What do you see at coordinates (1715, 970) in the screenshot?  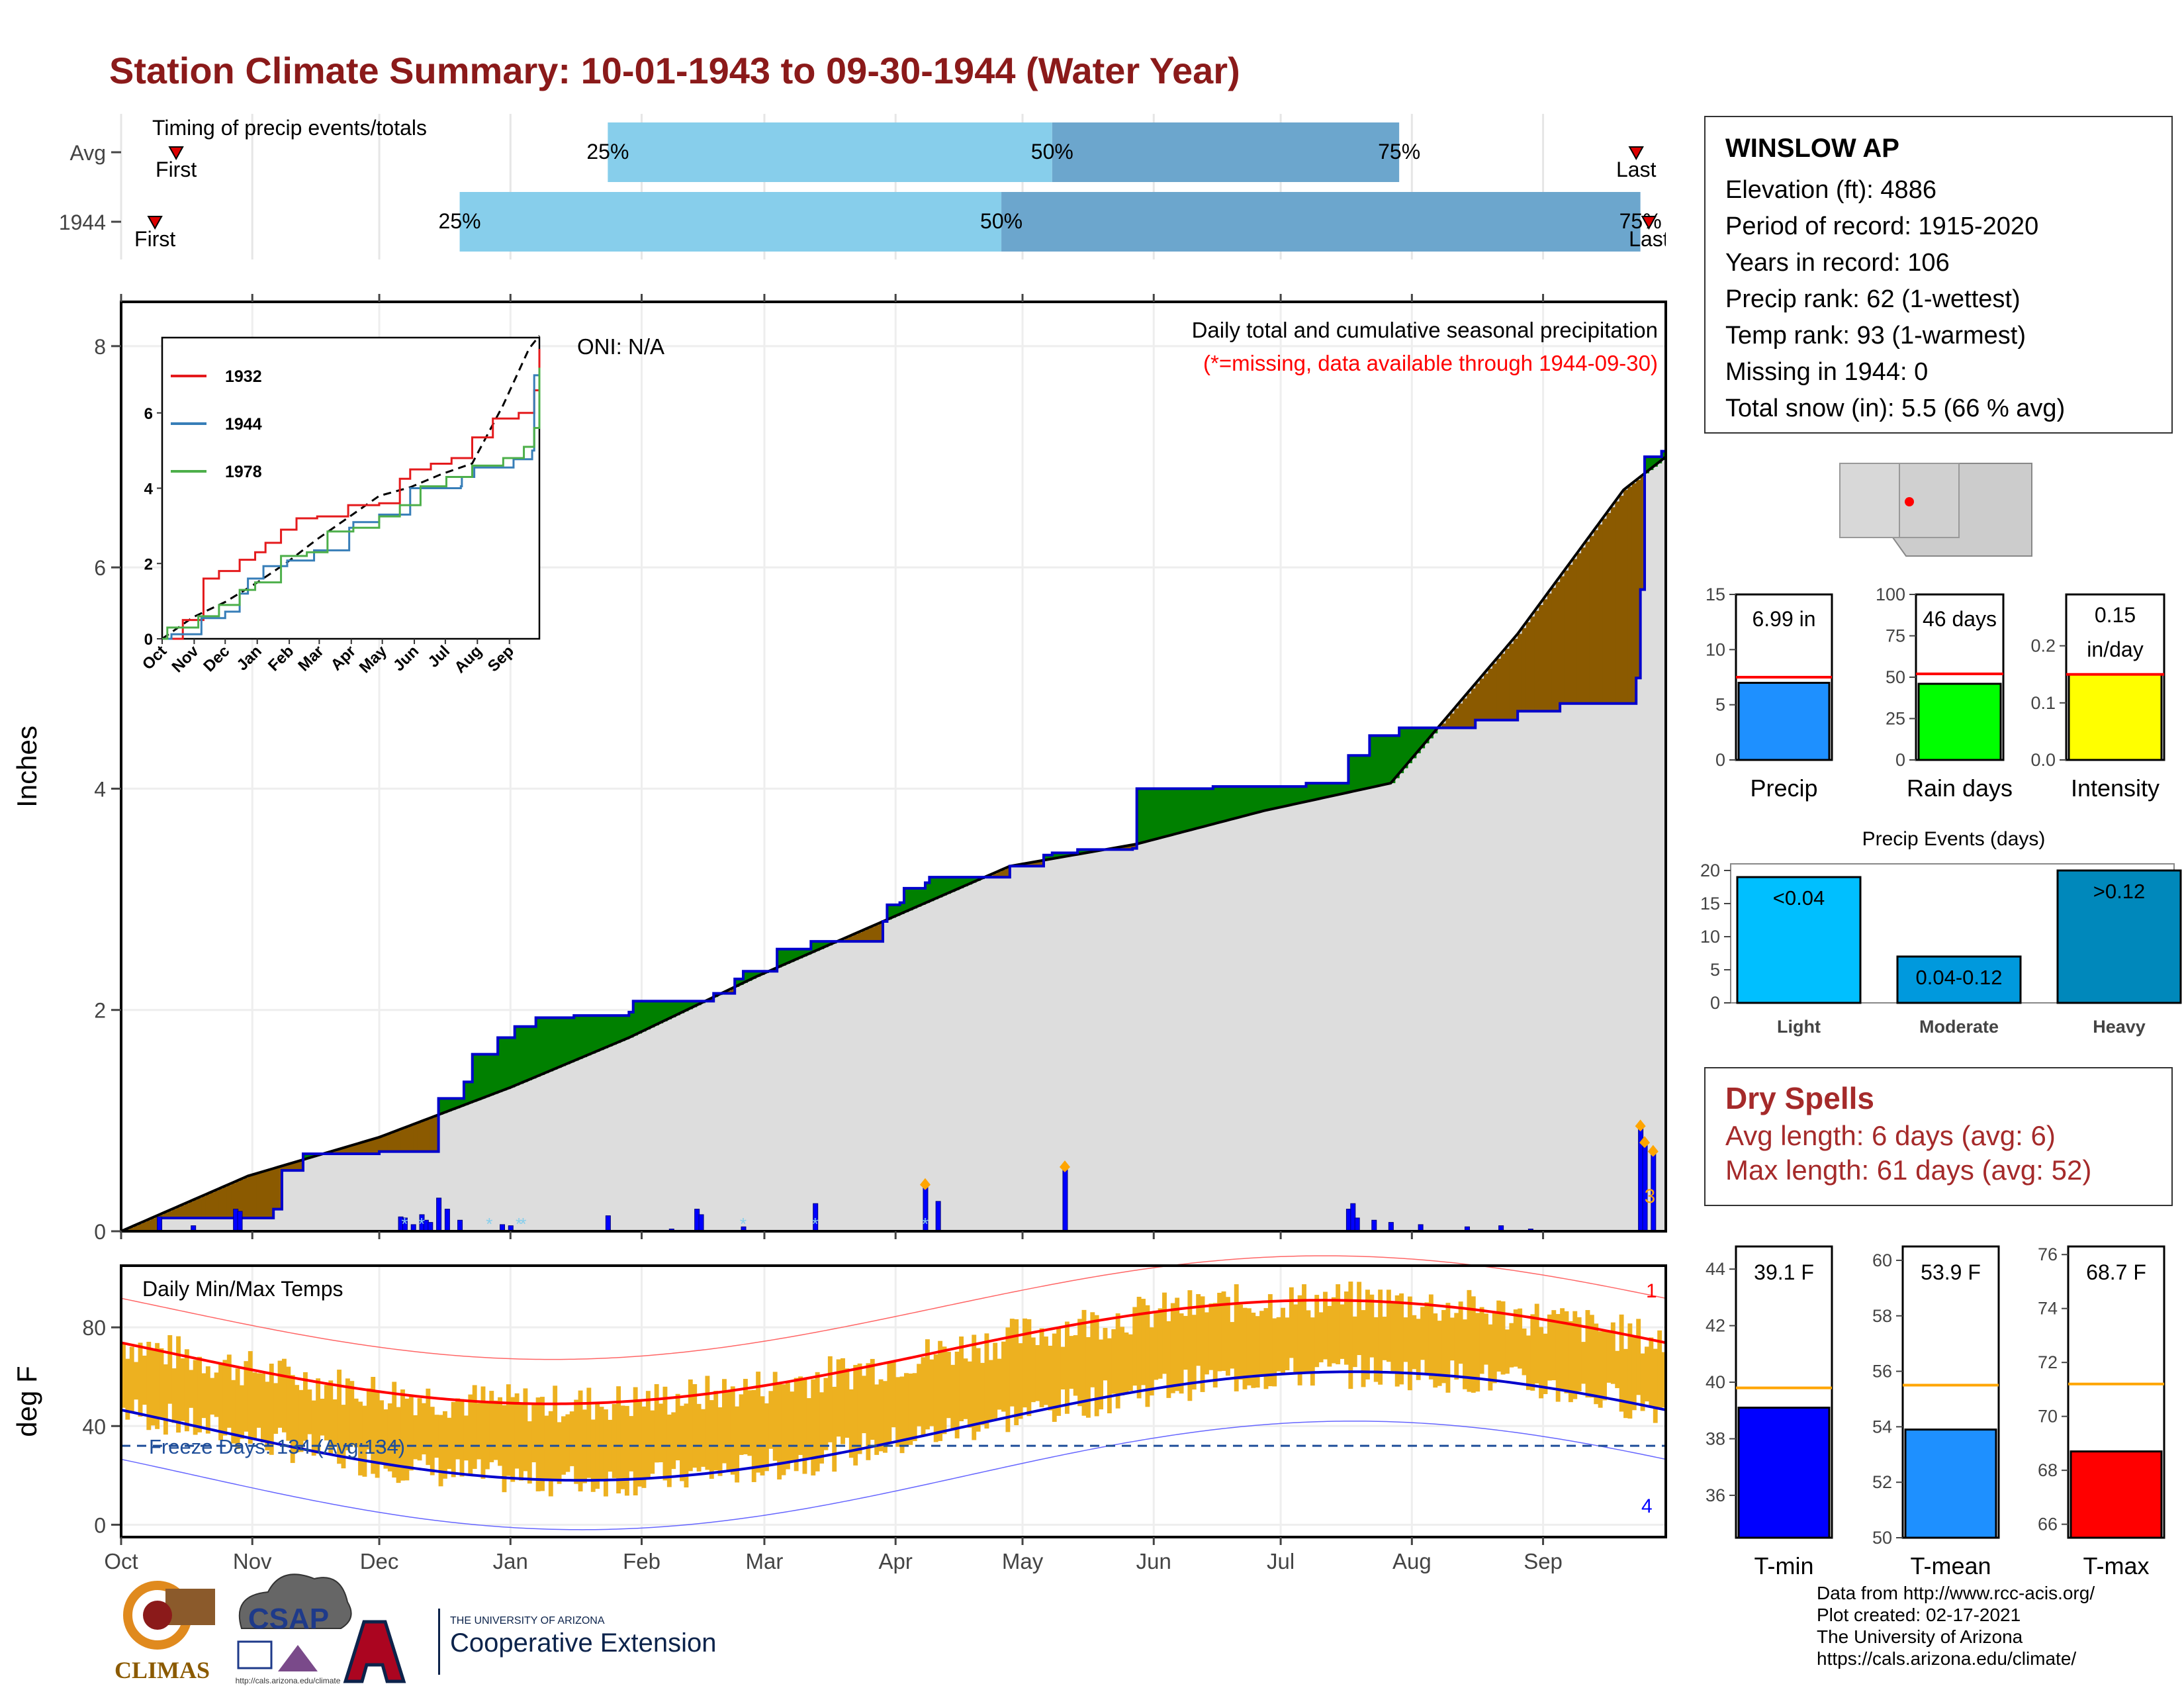 I see `events-ytick-label: 5` at bounding box center [1715, 970].